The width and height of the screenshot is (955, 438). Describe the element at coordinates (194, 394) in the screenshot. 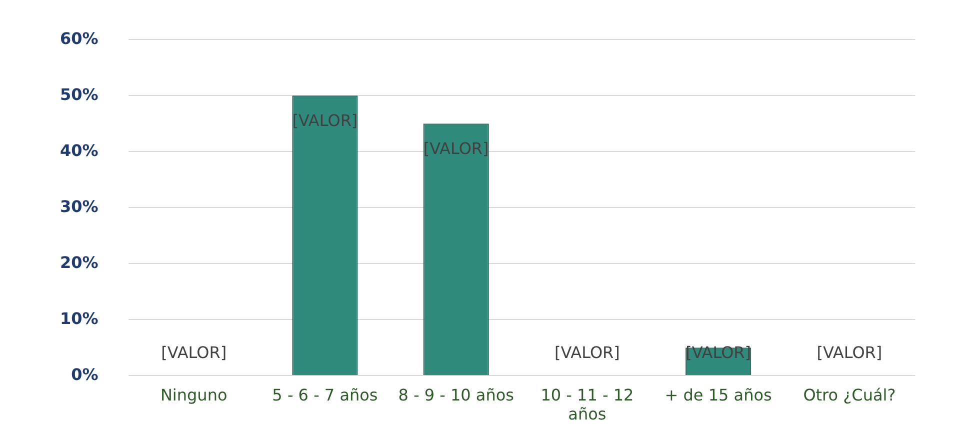

I see `x-tick-label: Ninguno` at that location.